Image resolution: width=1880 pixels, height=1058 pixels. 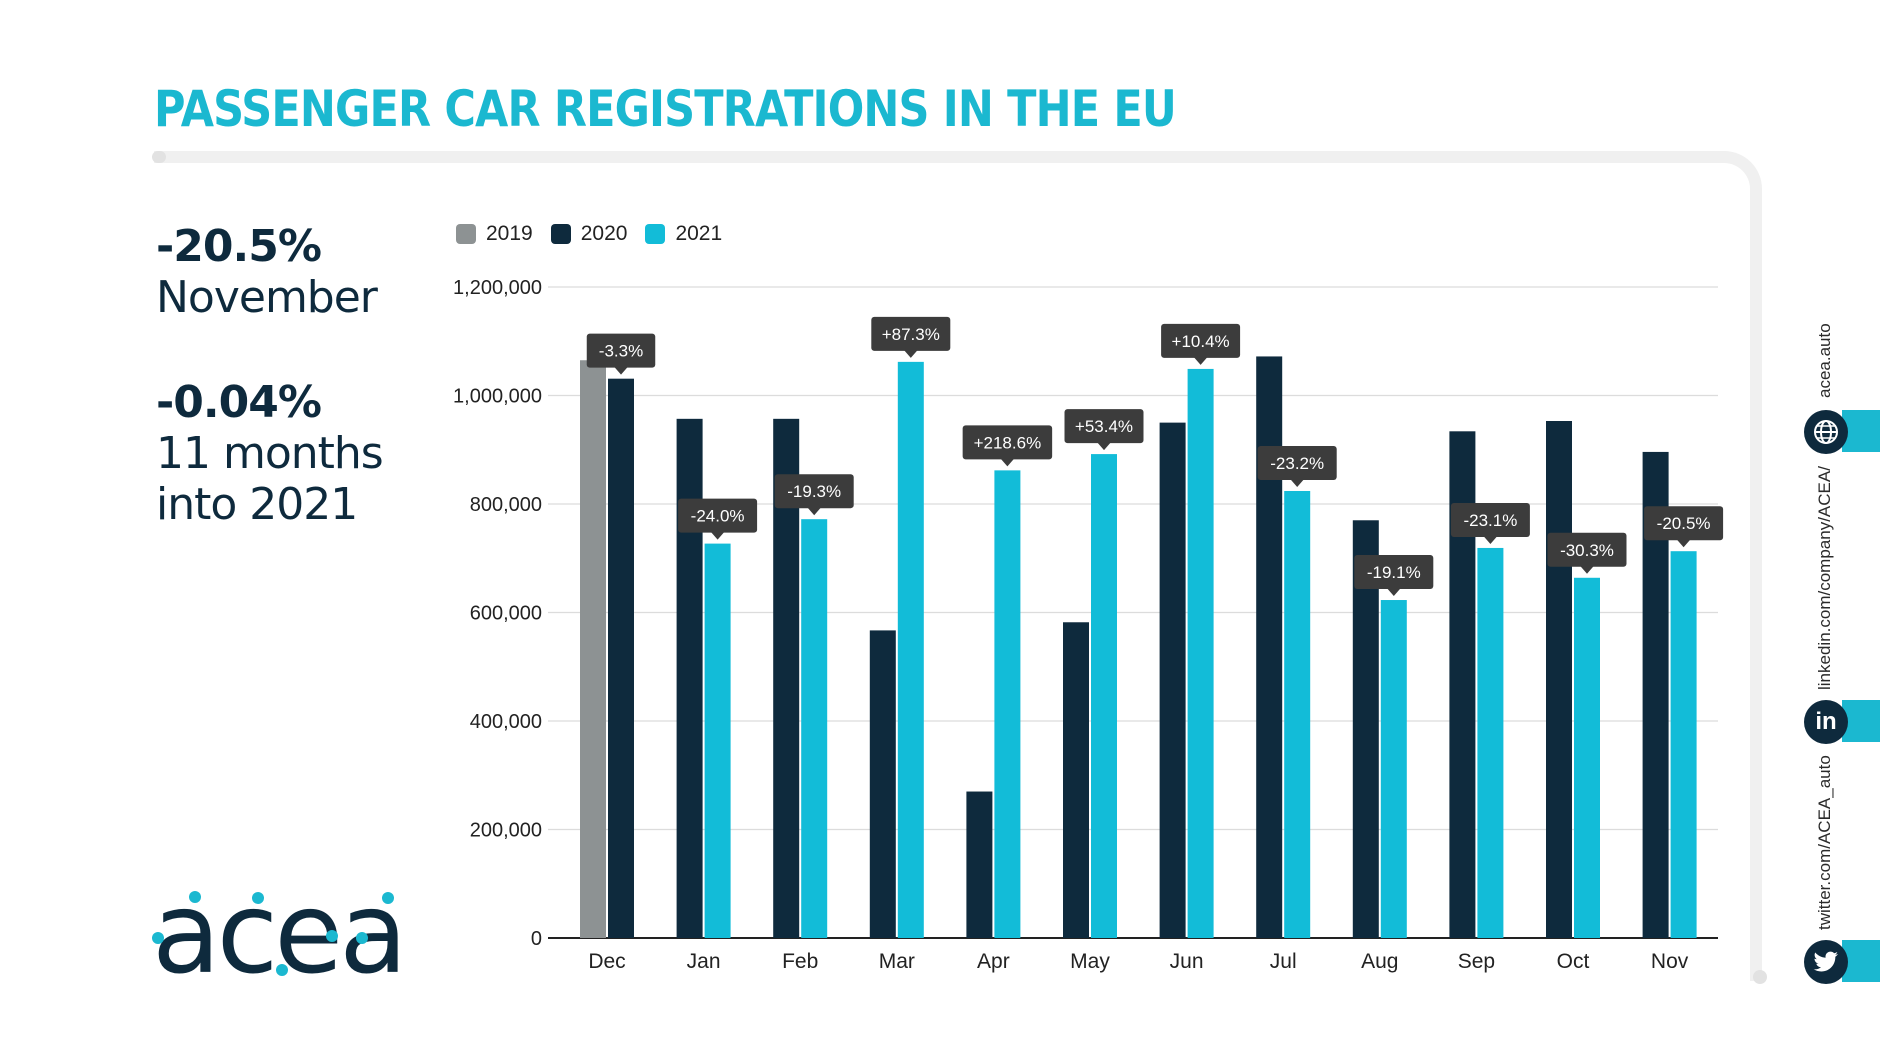 I want to click on annotation-label-nov: -20.5%, so click(x=1684, y=523).